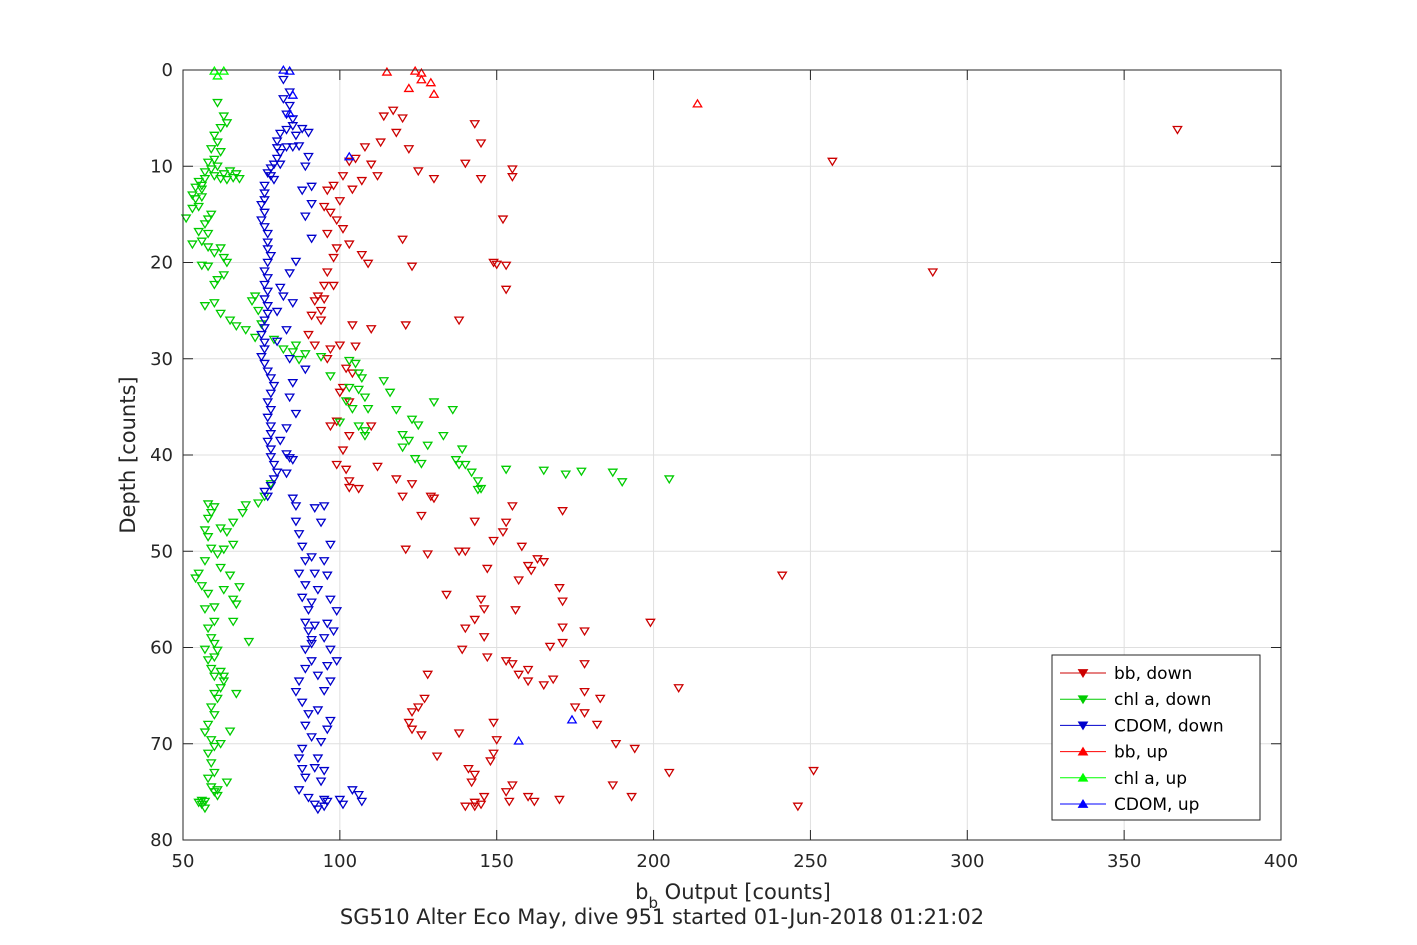  What do you see at coordinates (161, 166) in the screenshot?
I see `y-tick-label: 10` at bounding box center [161, 166].